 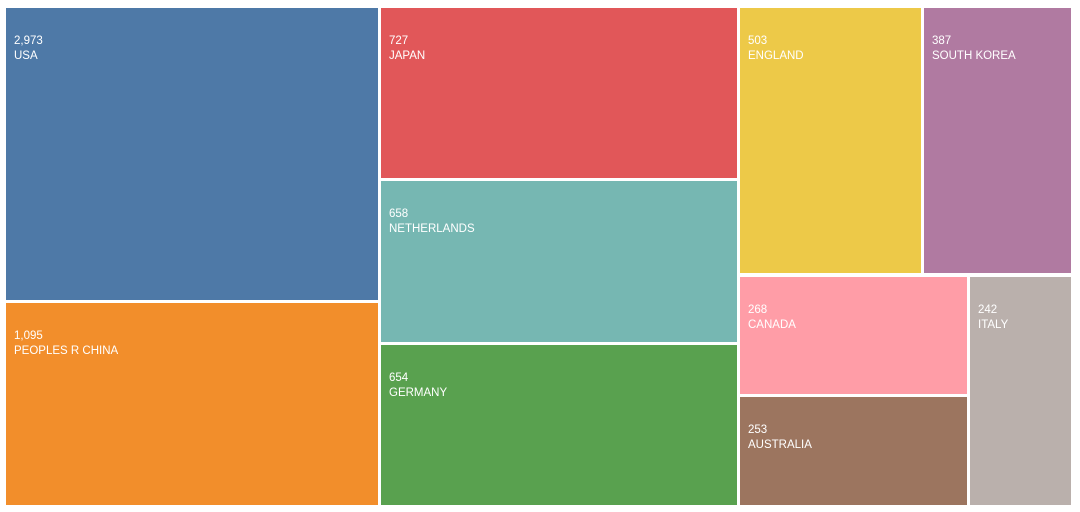 I want to click on tile-value-label: 727, so click(x=399, y=41).